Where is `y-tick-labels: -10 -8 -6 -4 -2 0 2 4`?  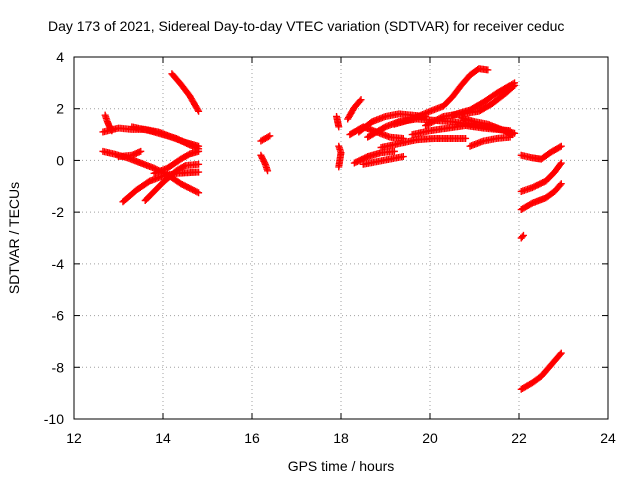
y-tick-labels: -10 -8 -6 -4 -2 0 2 4 is located at coordinates (54, 238).